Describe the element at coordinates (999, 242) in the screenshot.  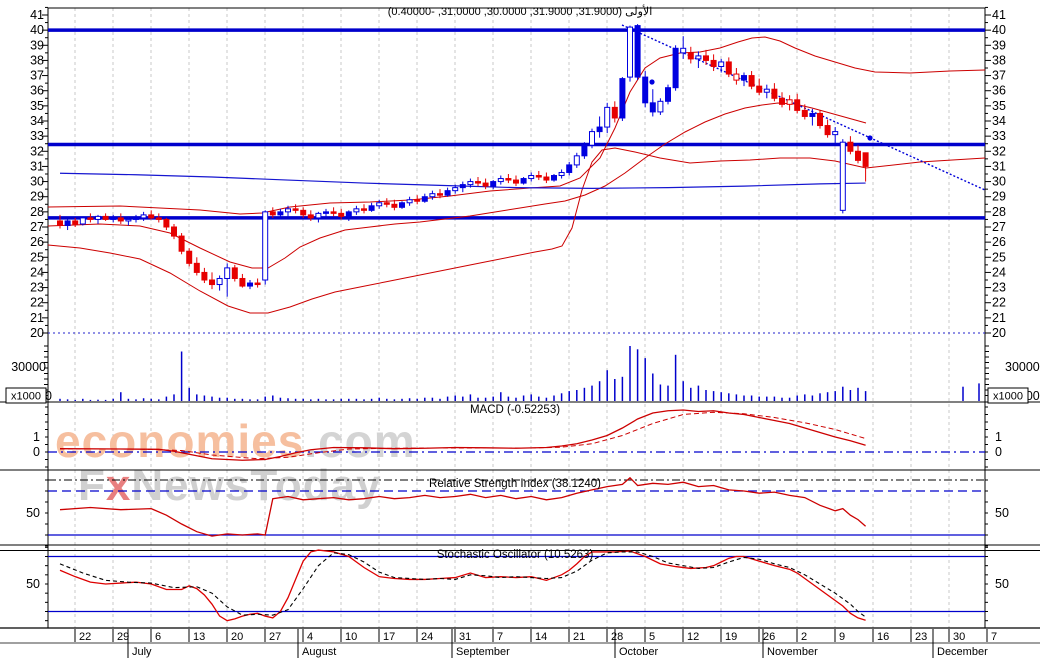
I see `price-label-right: 26` at that location.